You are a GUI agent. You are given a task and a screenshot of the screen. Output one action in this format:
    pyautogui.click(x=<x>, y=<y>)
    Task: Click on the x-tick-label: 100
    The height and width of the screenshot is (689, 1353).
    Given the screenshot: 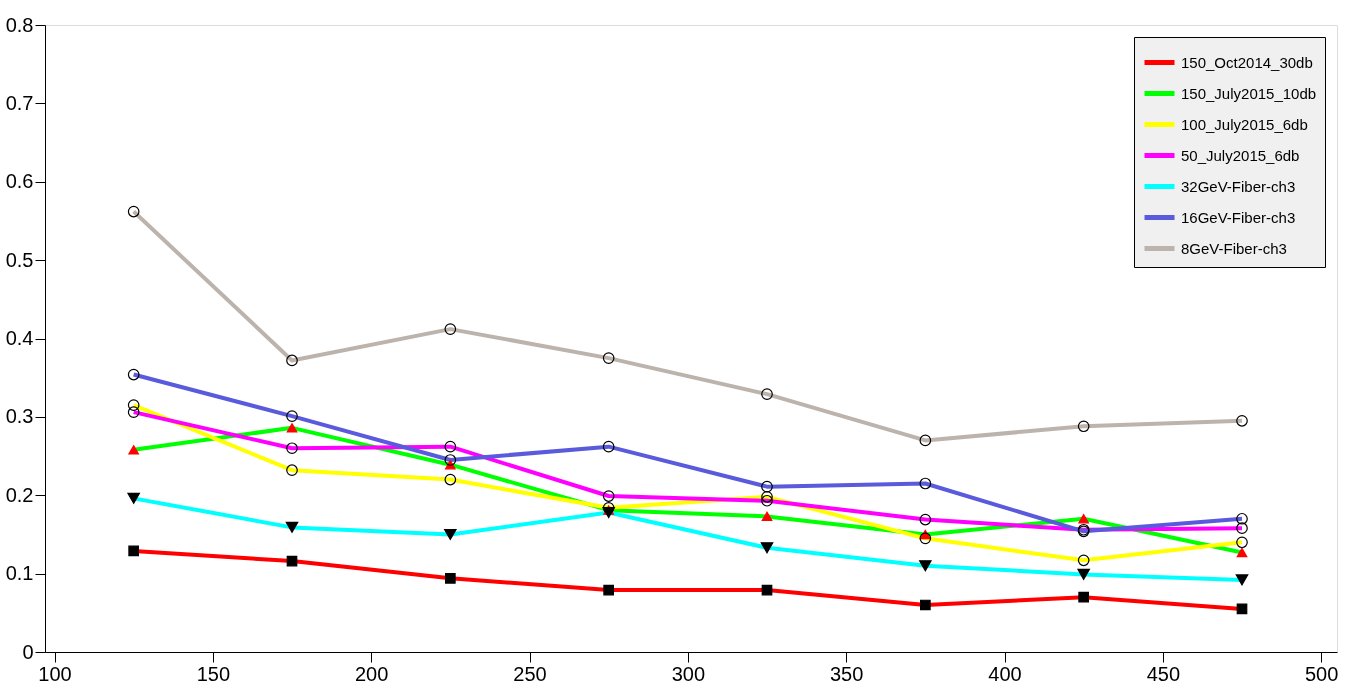 What is the action you would take?
    pyautogui.click(x=55, y=673)
    